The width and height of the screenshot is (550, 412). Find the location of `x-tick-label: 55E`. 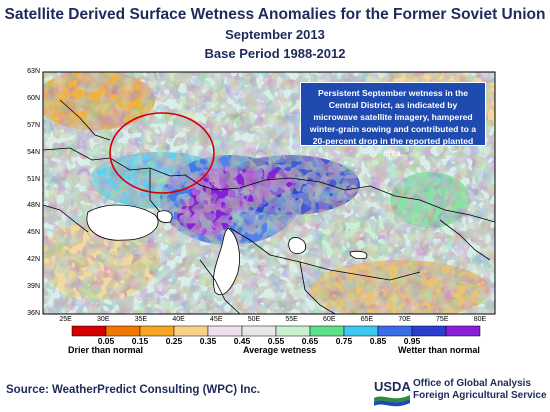

x-tick-label: 55E is located at coordinates (291, 319).